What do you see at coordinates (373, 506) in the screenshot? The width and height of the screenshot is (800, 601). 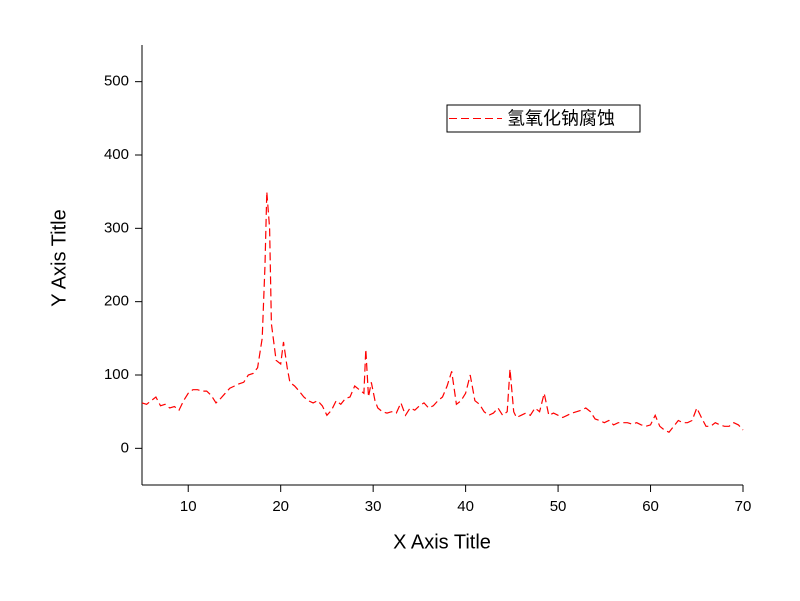 I see `x-tick-label: 30` at bounding box center [373, 506].